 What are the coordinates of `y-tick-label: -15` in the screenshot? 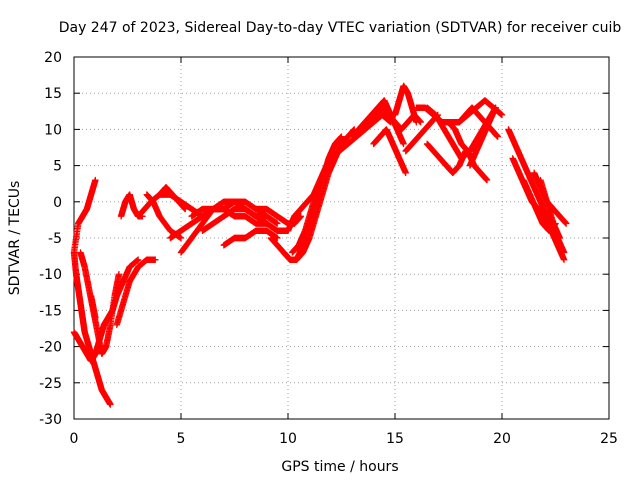 It's located at (50, 311).